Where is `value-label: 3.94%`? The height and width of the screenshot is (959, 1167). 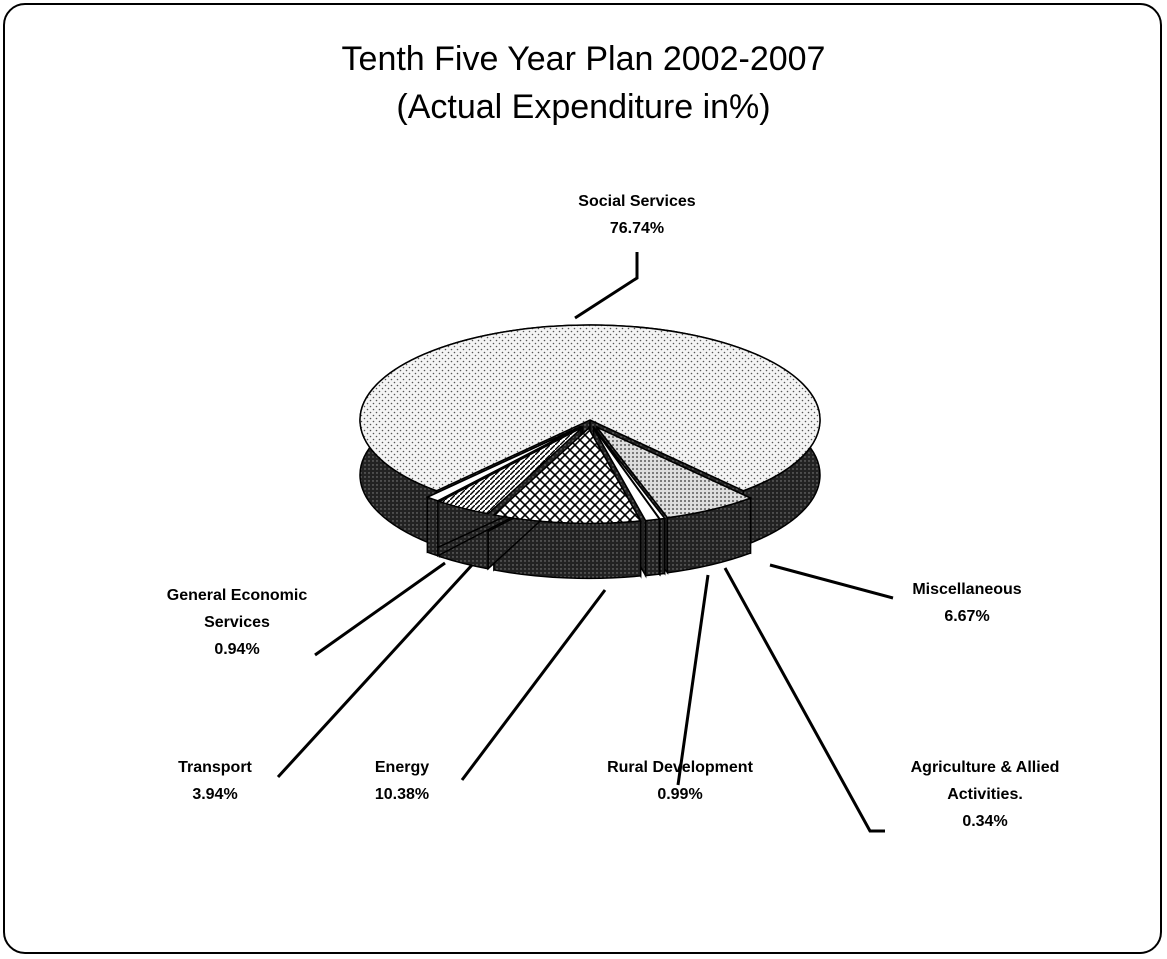
value-label: 3.94% is located at coordinates (215, 794).